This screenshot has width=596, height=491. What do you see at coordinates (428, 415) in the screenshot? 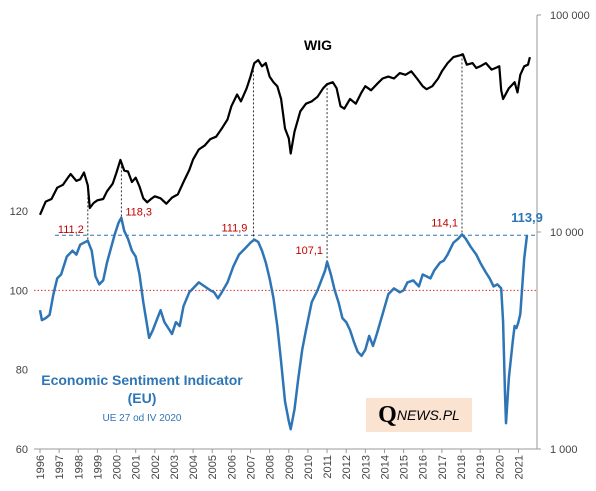
I see `logo-text: NEWS.PL` at bounding box center [428, 415].